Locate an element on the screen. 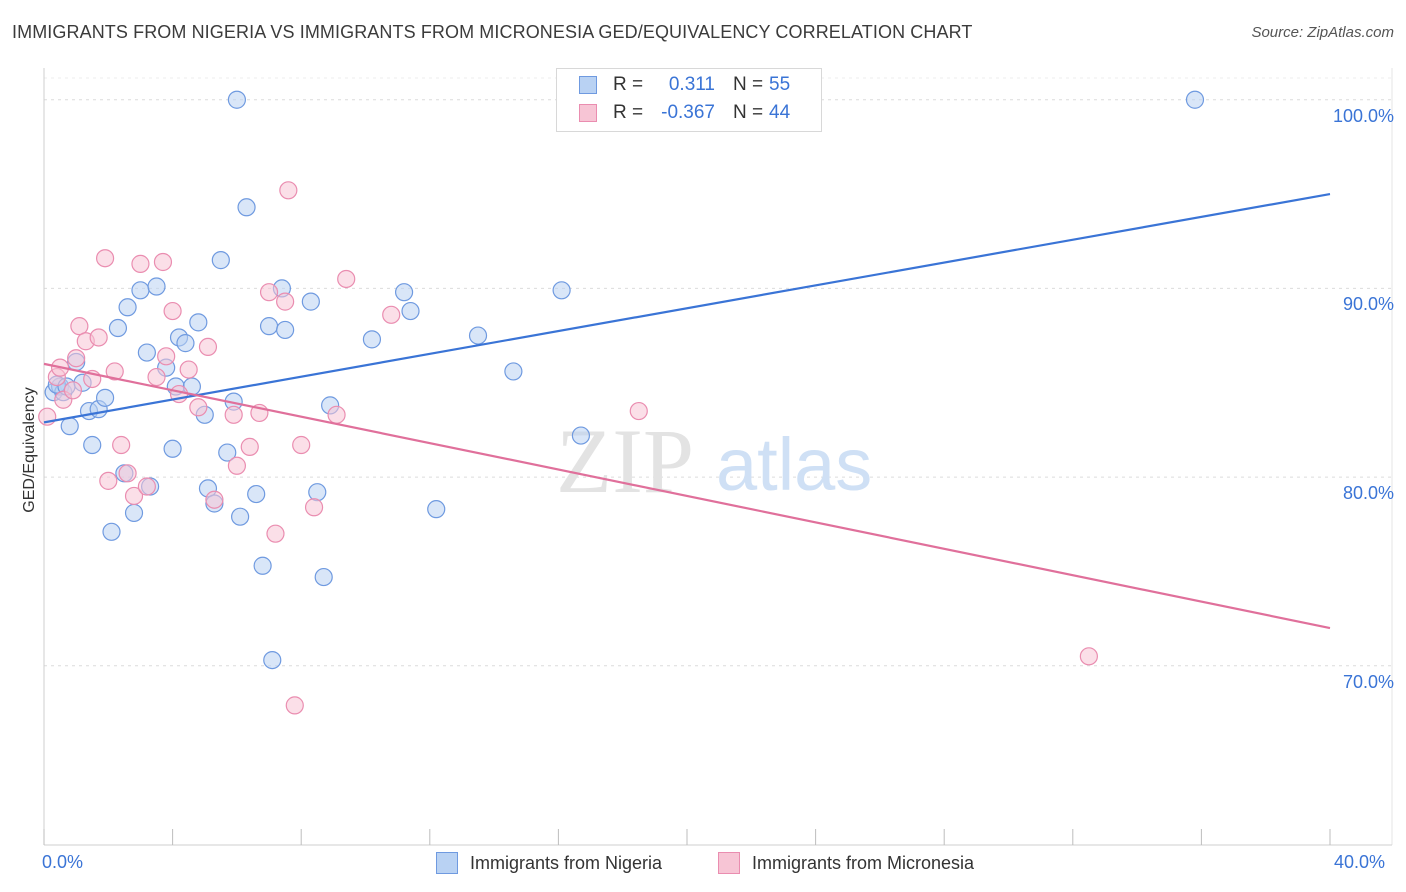  stats-legend: R = 0.311 N = 55 R = -0.367 N = 44 is located at coordinates (689, 100).